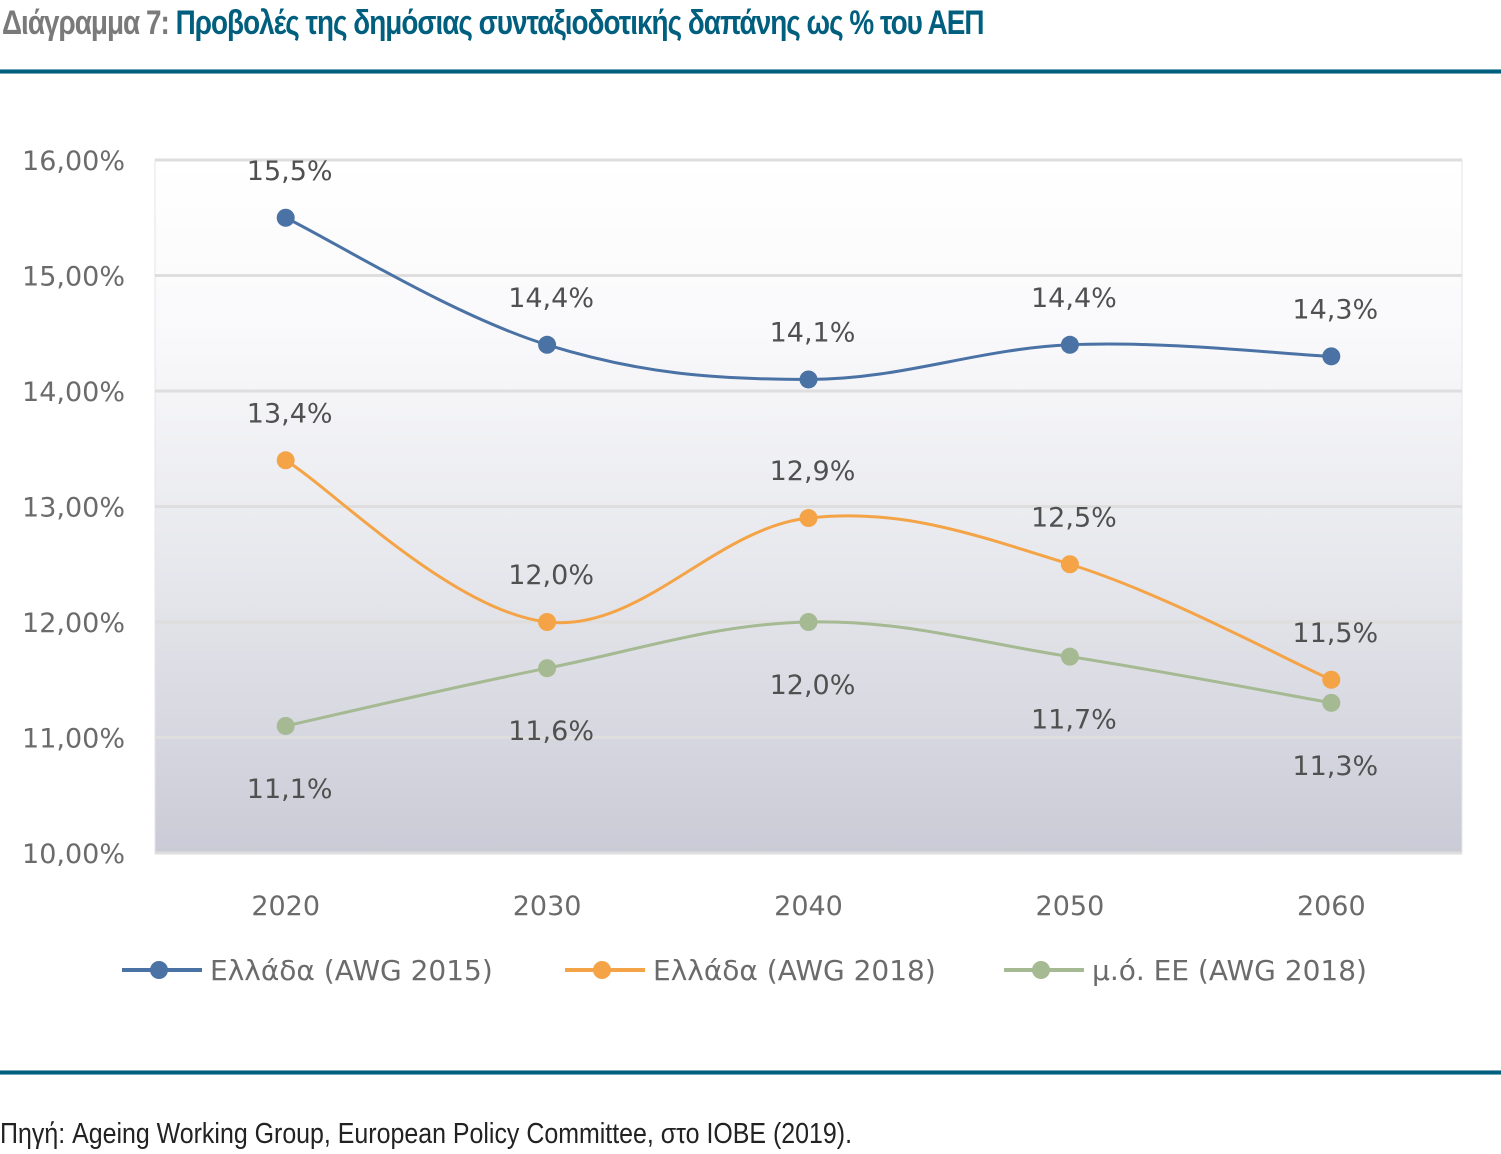  Describe the element at coordinates (73, 277) in the screenshot. I see `y-tick-label: 15,00%` at that location.